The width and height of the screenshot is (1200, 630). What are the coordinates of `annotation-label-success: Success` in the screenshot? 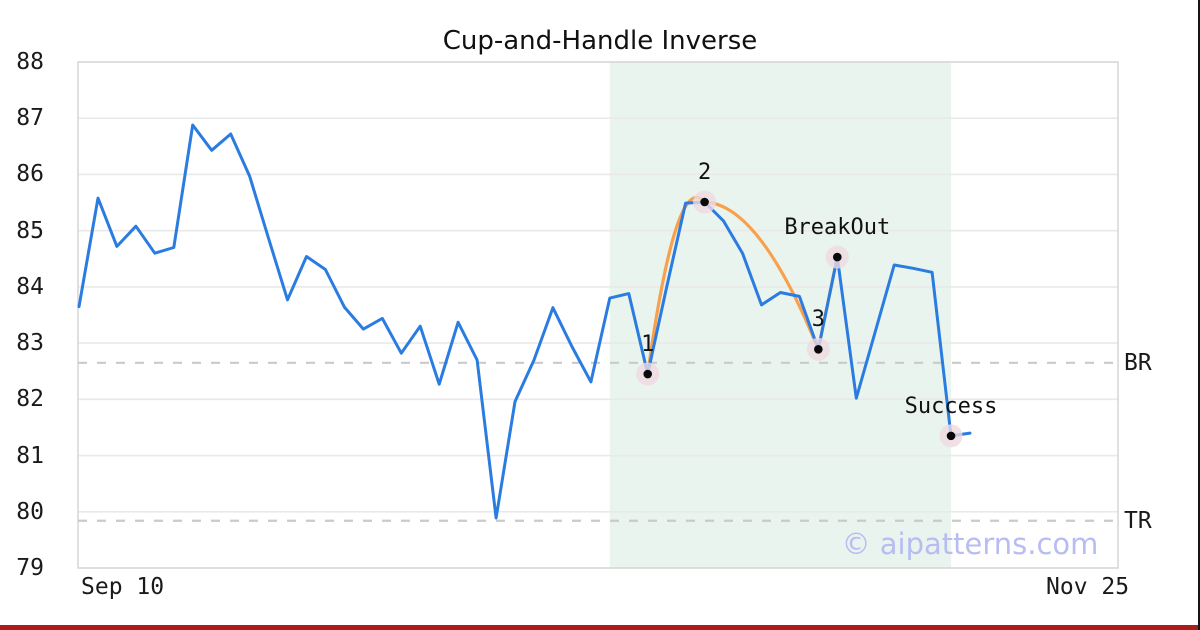 It's located at (951, 406).